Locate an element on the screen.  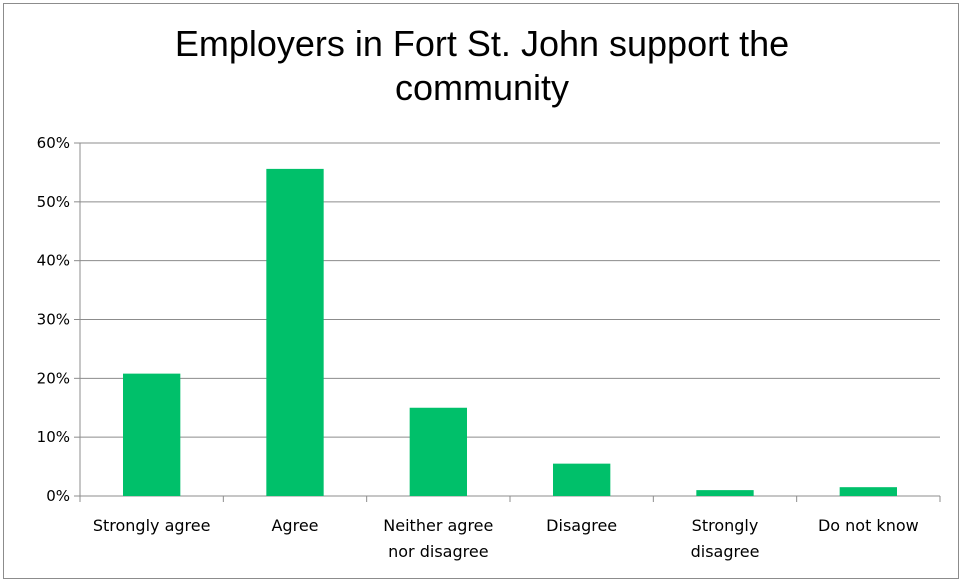
x-tick-label: Disagree is located at coordinates (581, 525).